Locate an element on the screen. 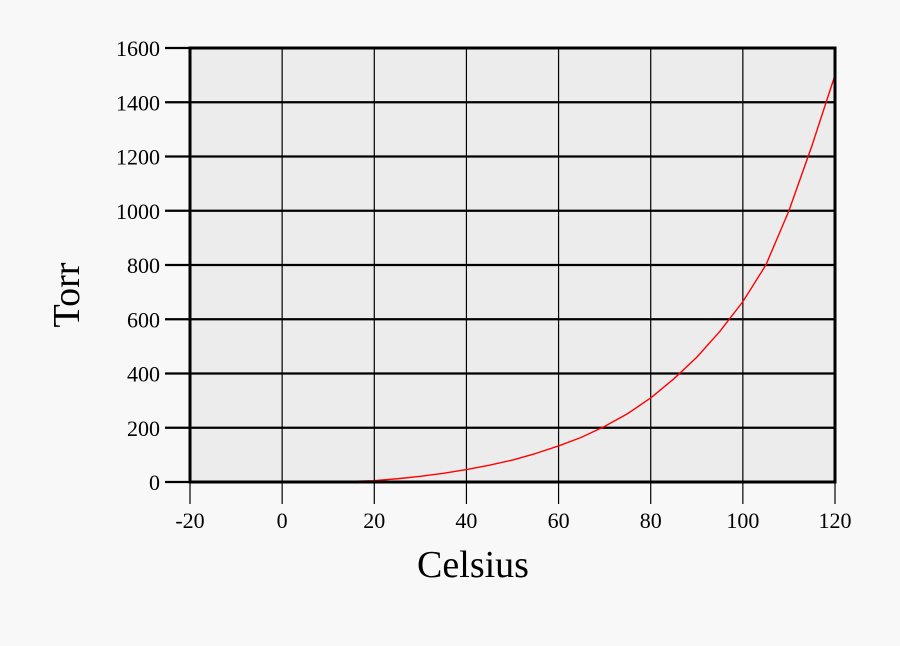  x-tick-label: 100 is located at coordinates (742, 520).